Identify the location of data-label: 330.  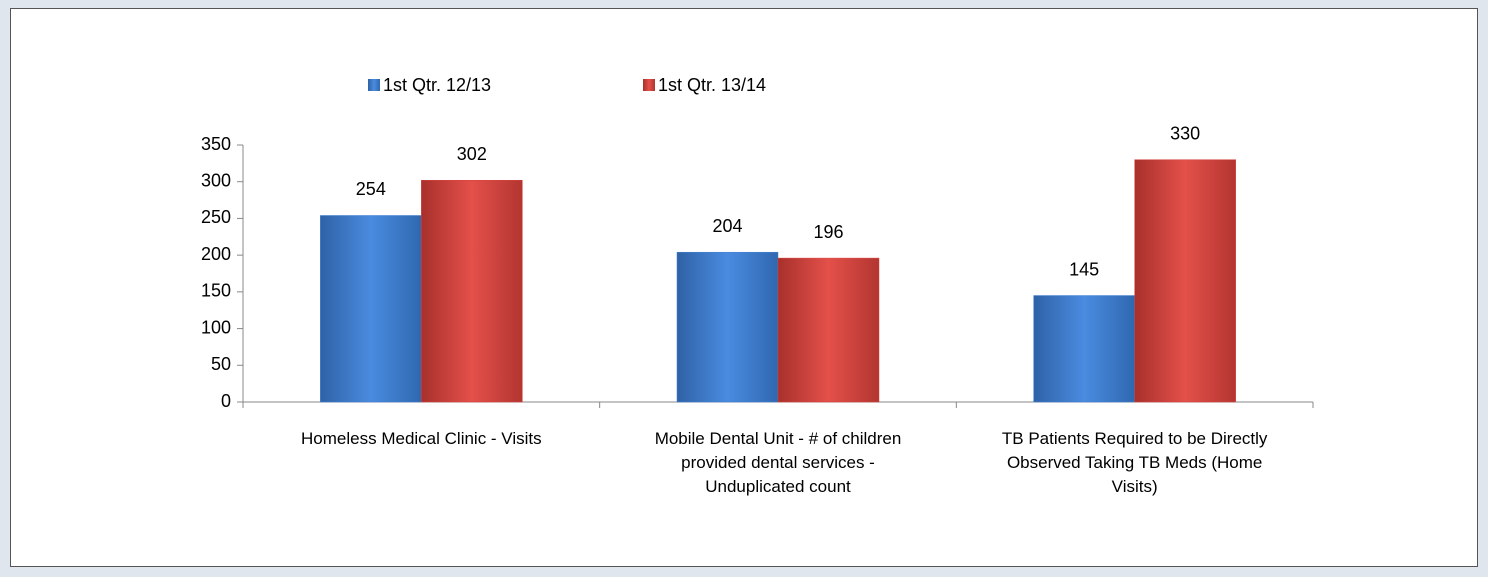
(1185, 133).